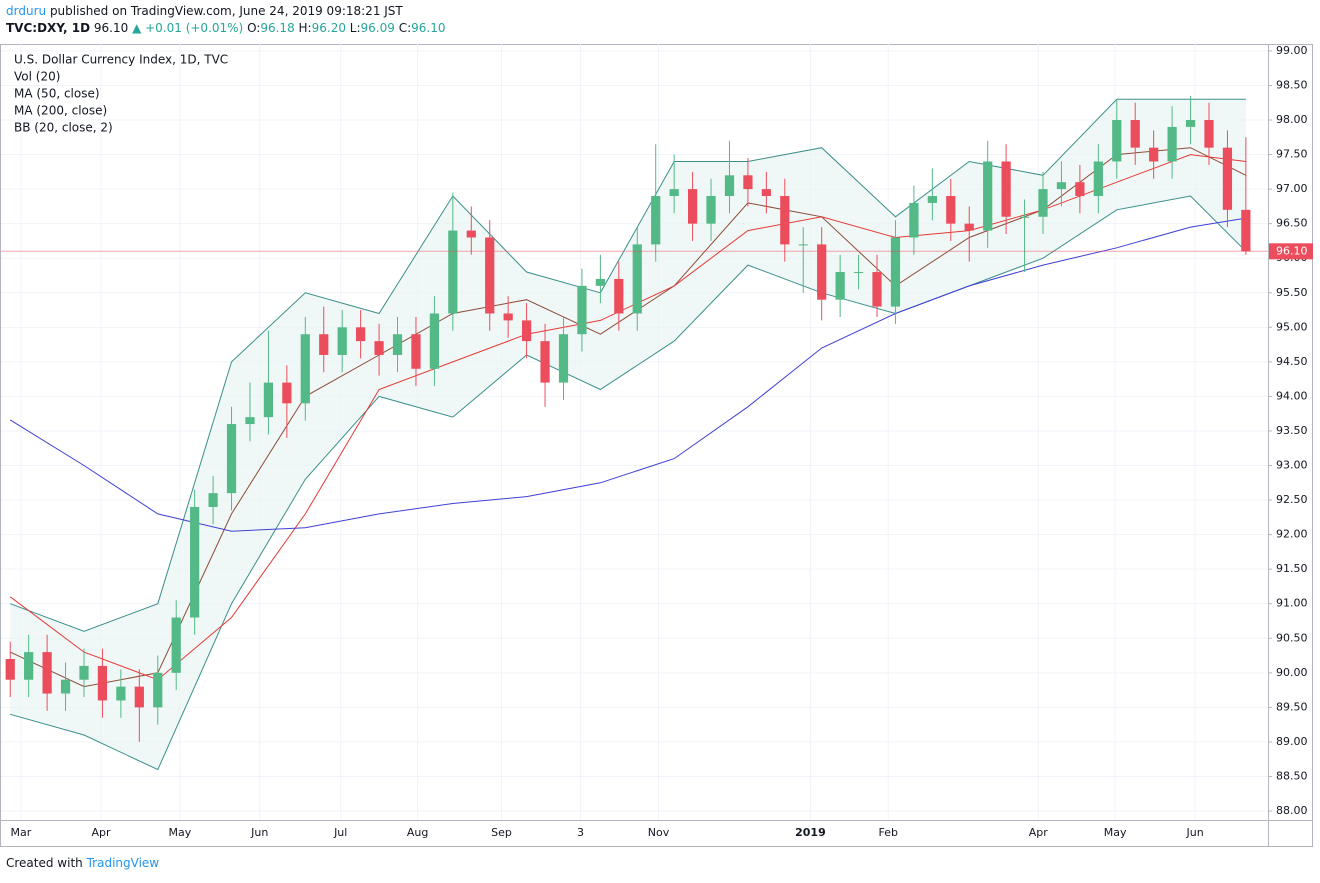  I want to click on y-tick-label: 92.50, so click(1292, 499).